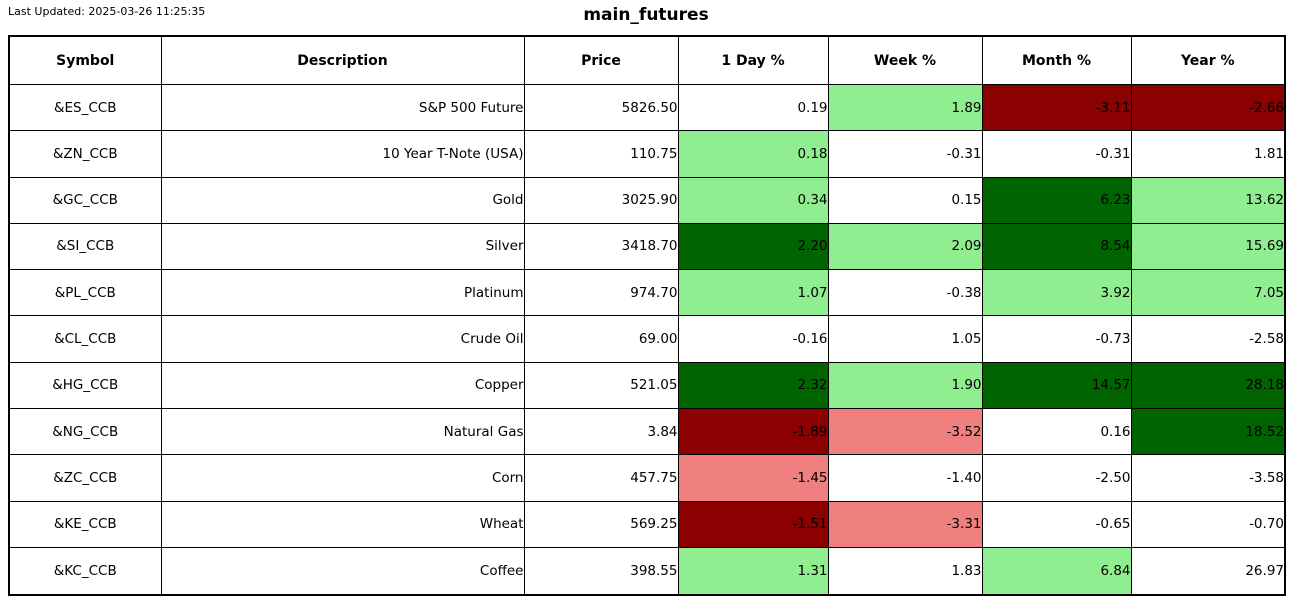 This screenshot has height=604, width=1292. What do you see at coordinates (601, 339) in the screenshot?
I see `price-cell: 69.00` at bounding box center [601, 339].